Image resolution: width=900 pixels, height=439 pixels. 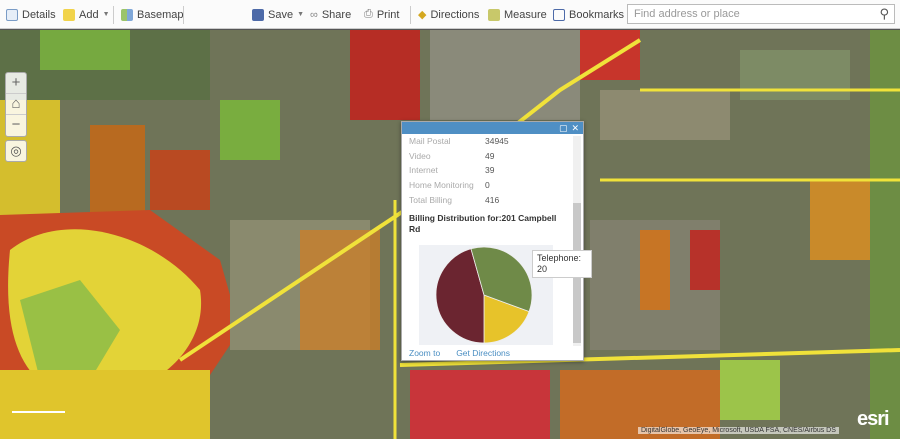 What do you see at coordinates (16, 124) in the screenshot?
I see `zoom-out-button: −` at bounding box center [16, 124].